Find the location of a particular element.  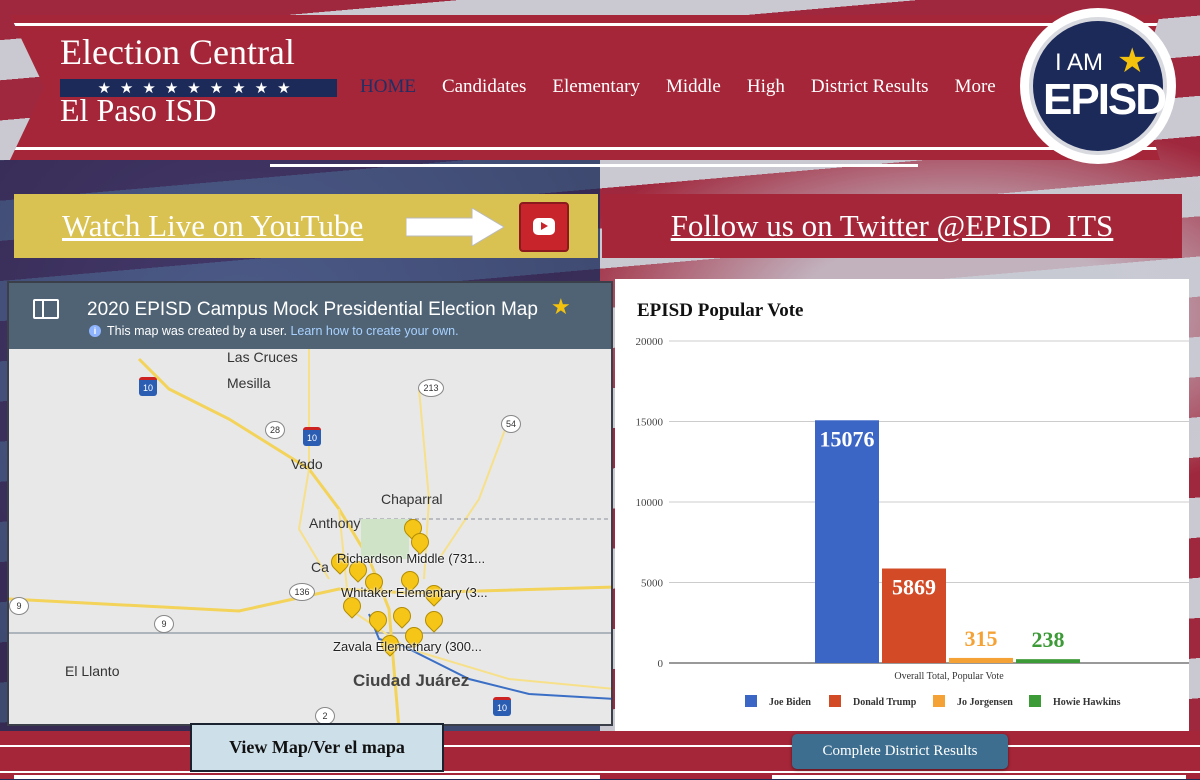

banner-bottom-line is located at coordinates (585, 148).